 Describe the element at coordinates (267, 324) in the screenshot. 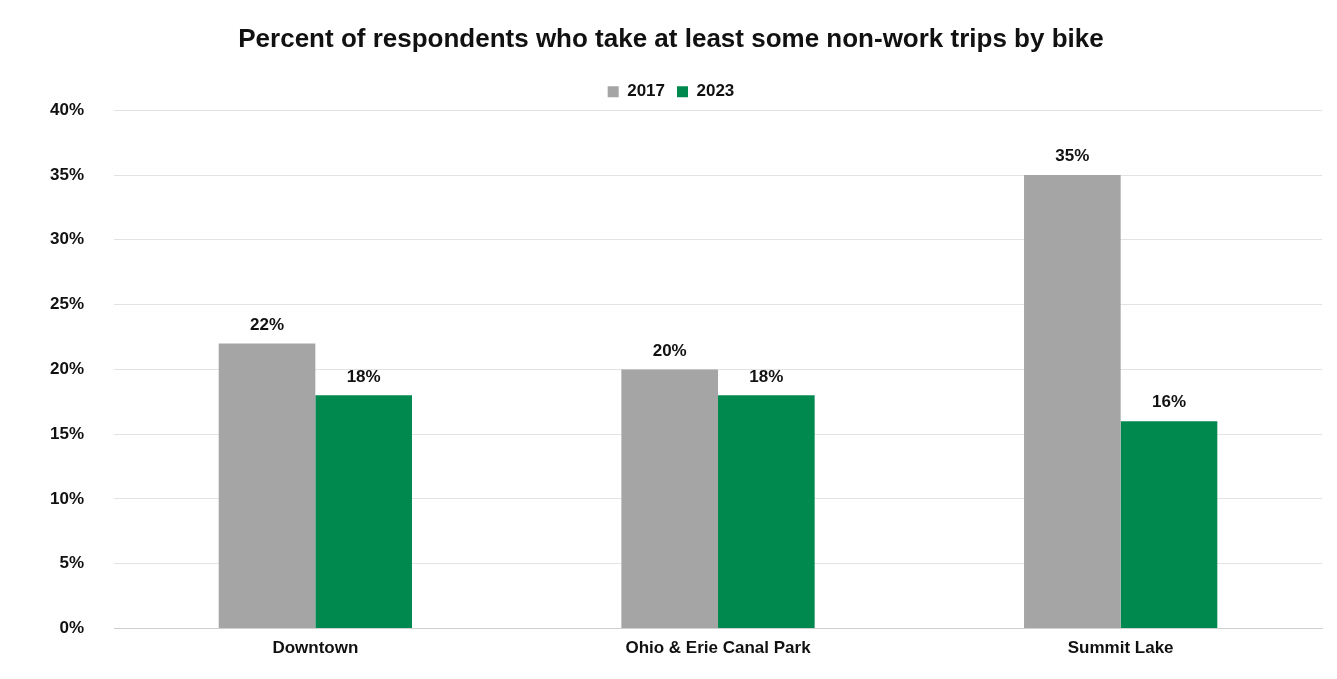

I see `data-label: 22%` at that location.